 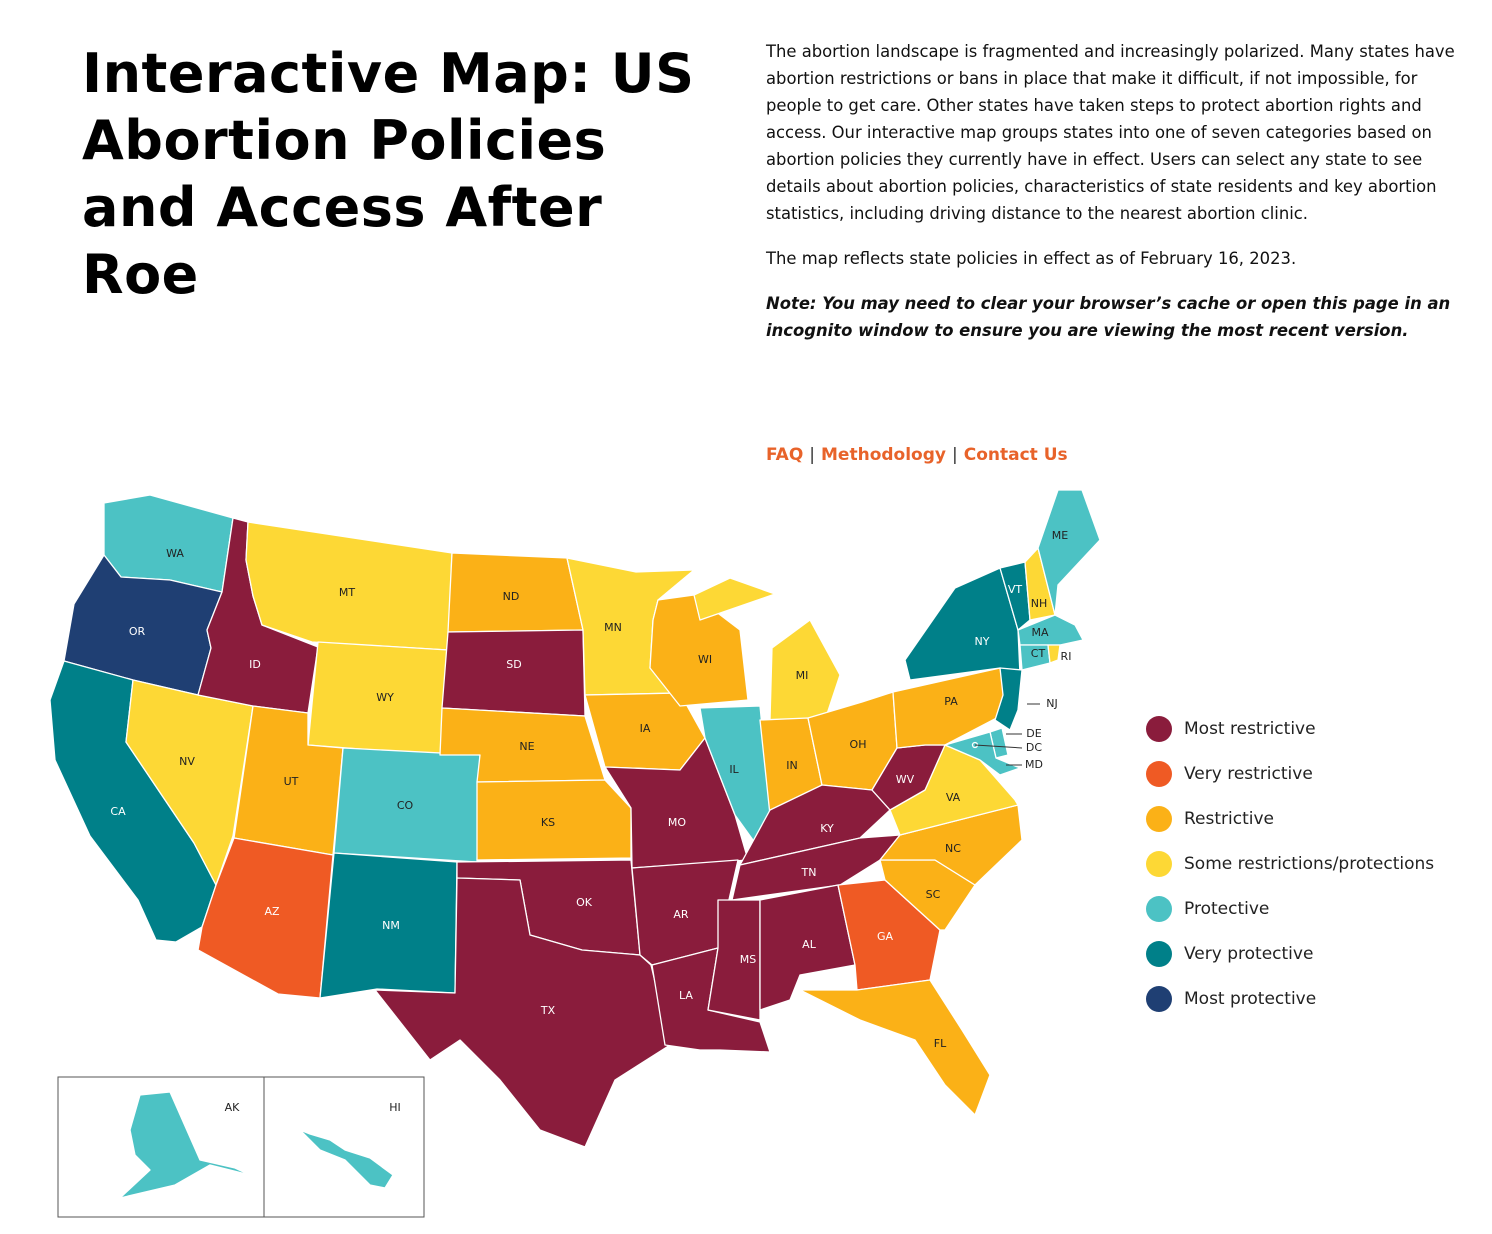 What do you see at coordinates (676, 803) in the screenshot?
I see `state-mo` at bounding box center [676, 803].